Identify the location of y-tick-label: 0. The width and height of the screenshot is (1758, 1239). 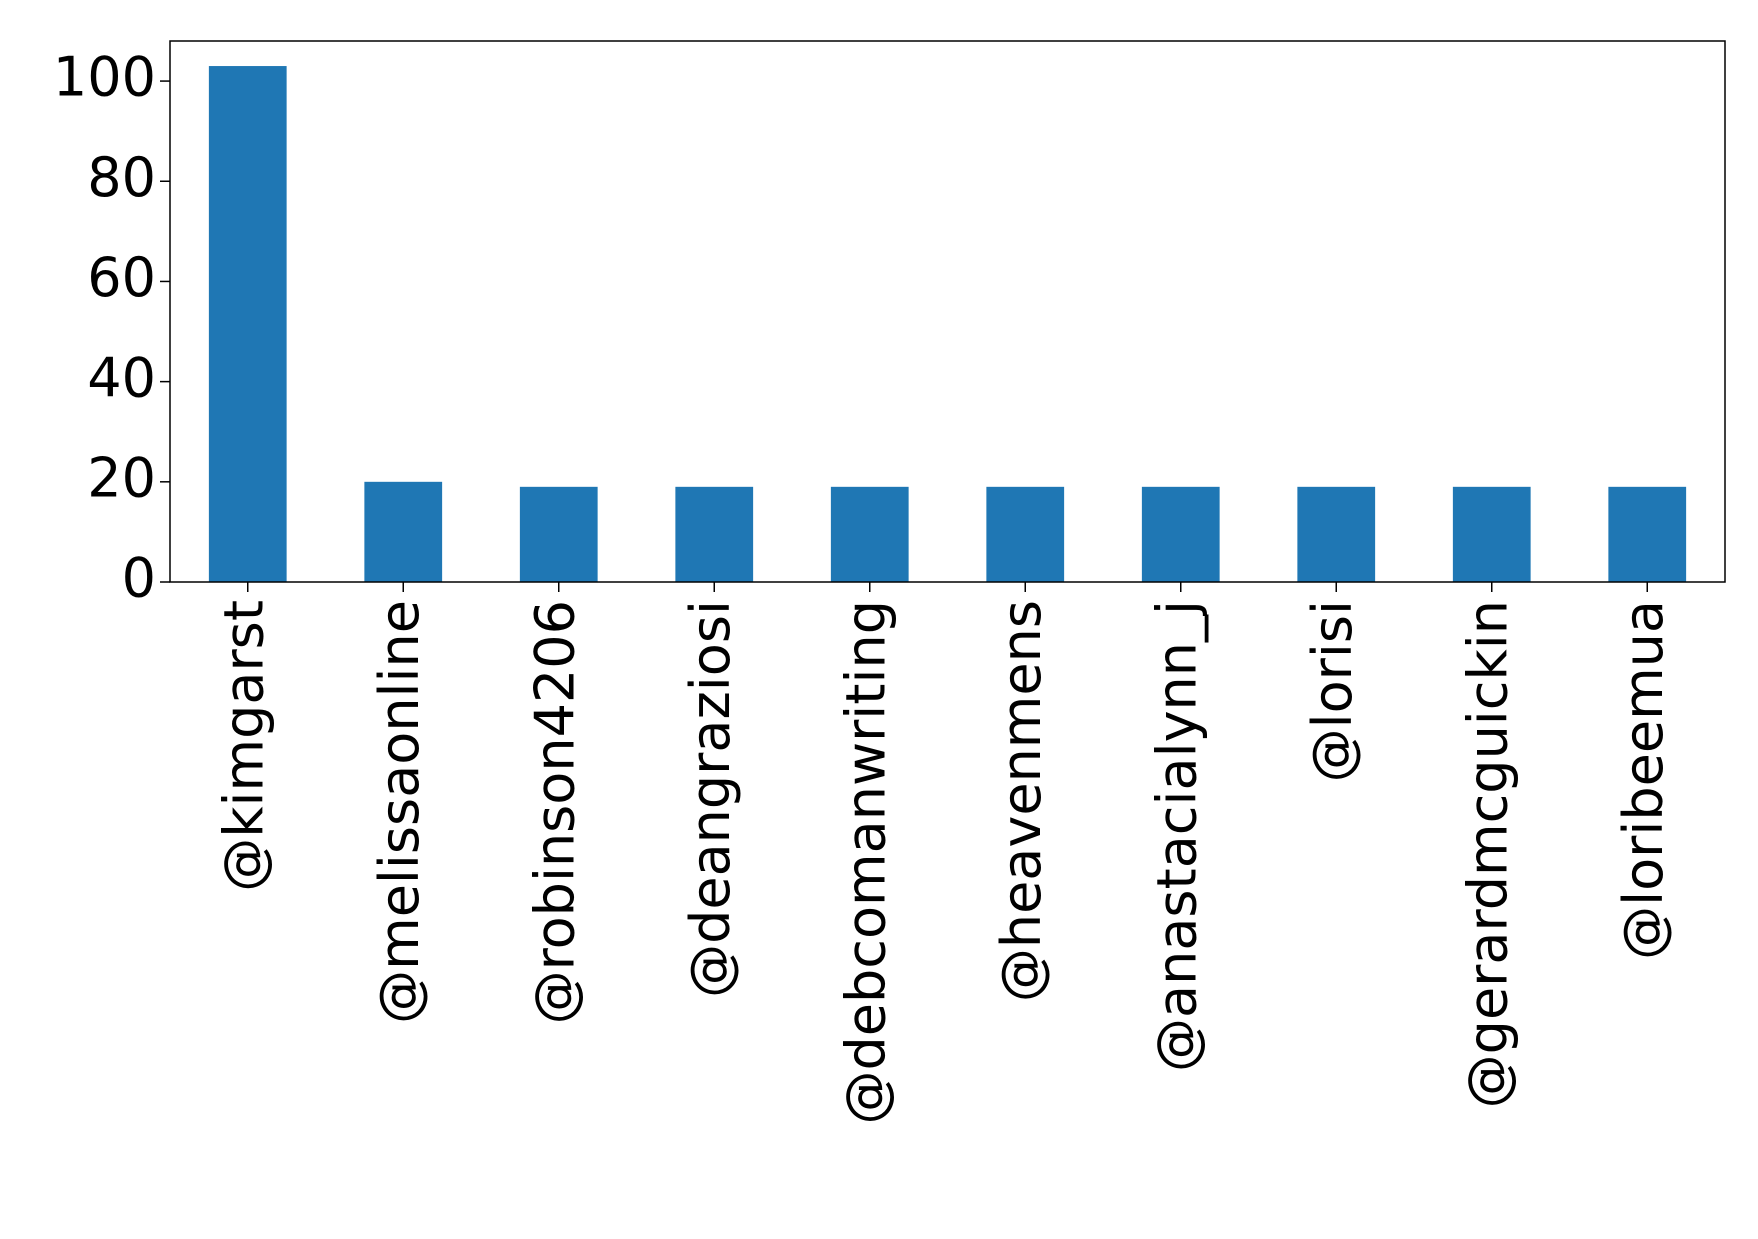
(139, 578).